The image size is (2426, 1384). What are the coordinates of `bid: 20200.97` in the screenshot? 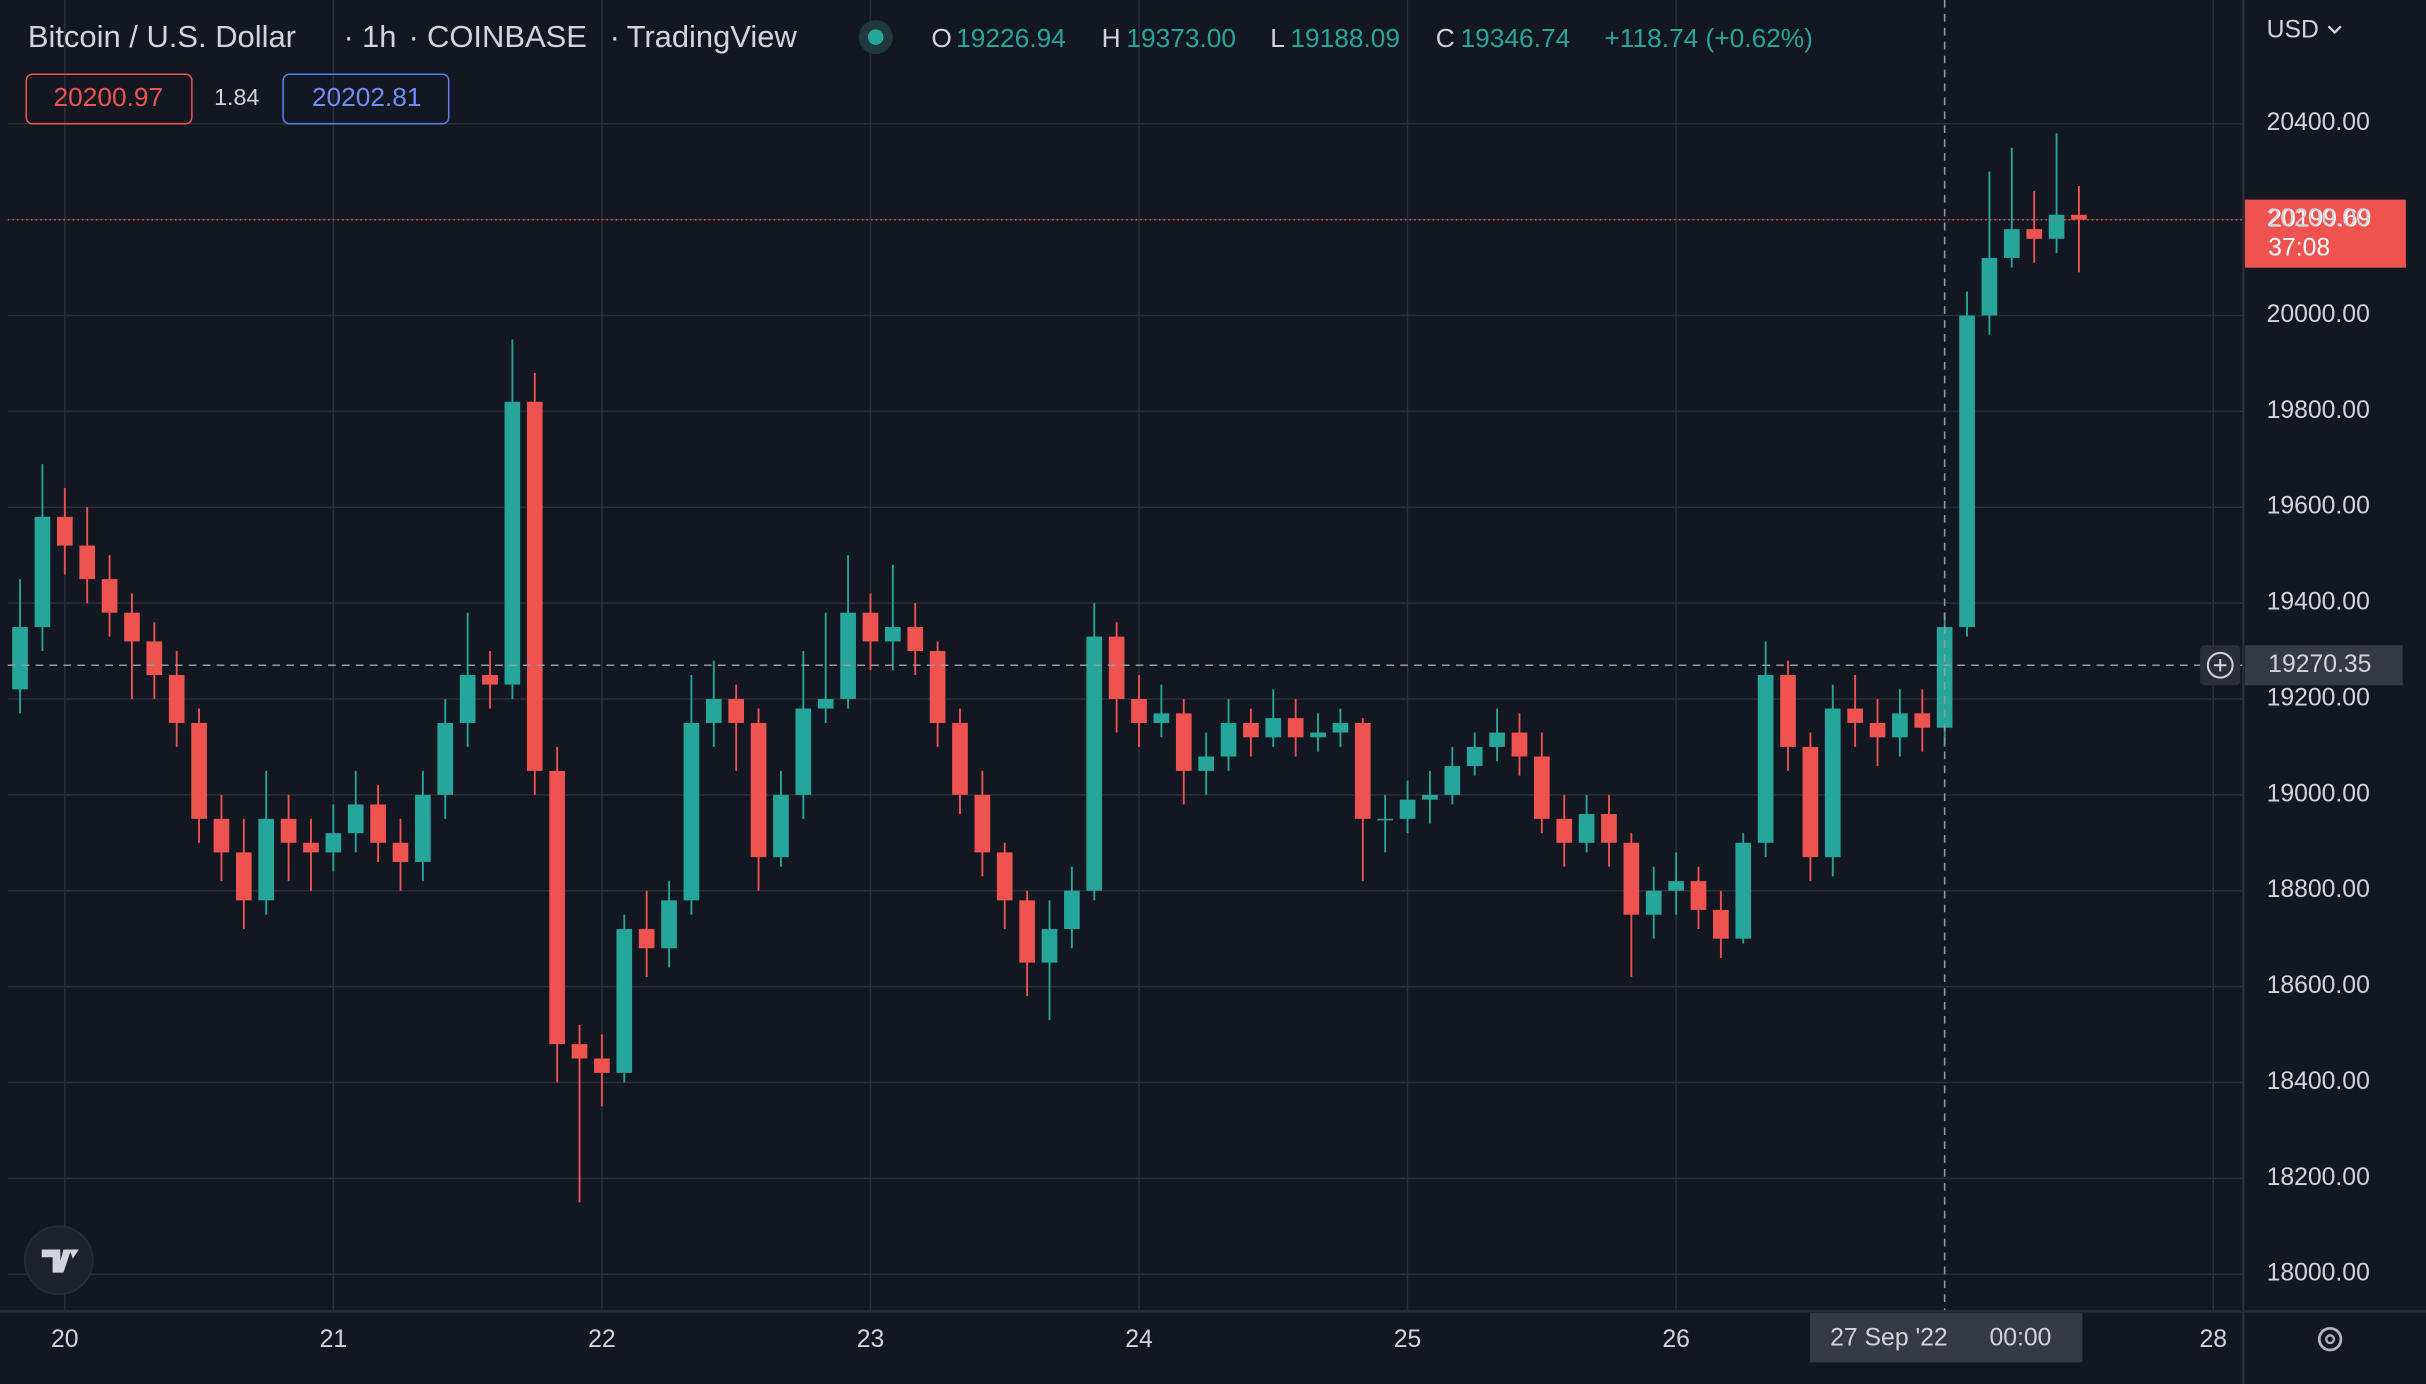 It's located at (108, 97).